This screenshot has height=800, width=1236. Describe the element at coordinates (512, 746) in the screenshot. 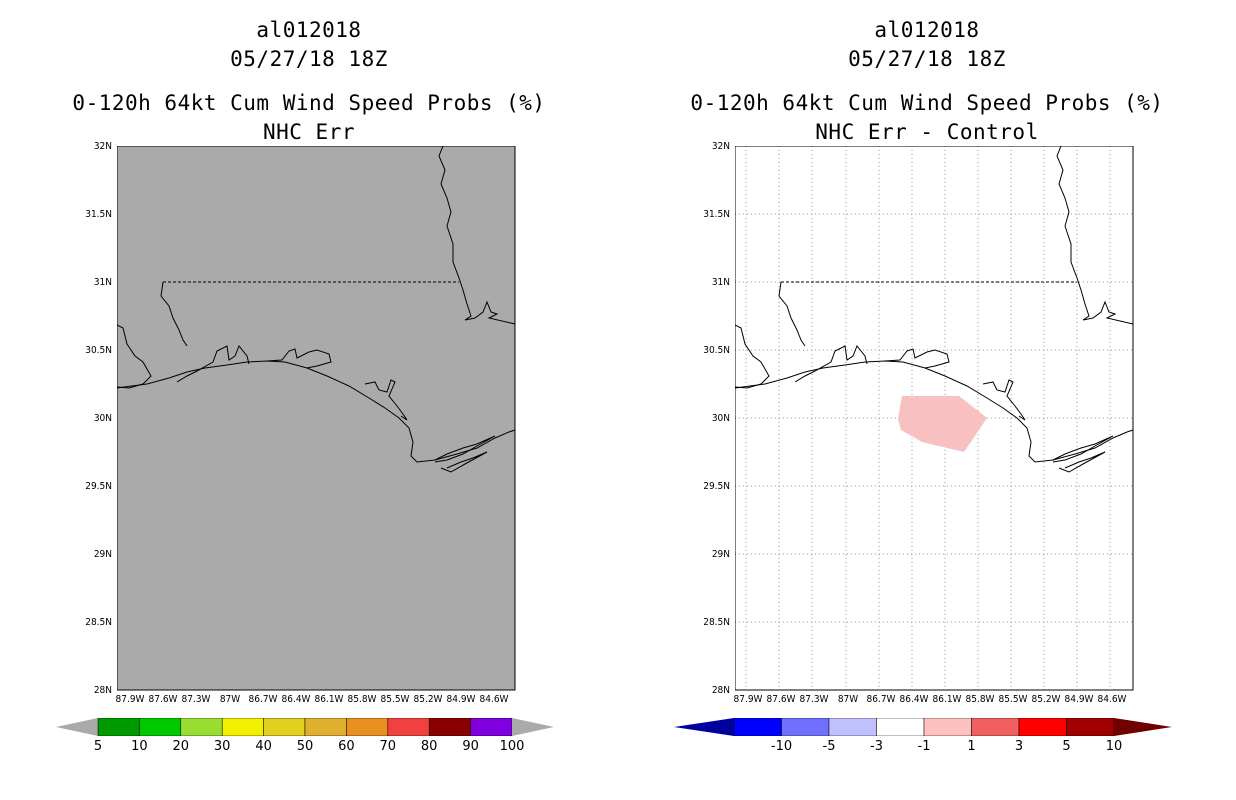

I see `colorbar-label: 100` at that location.